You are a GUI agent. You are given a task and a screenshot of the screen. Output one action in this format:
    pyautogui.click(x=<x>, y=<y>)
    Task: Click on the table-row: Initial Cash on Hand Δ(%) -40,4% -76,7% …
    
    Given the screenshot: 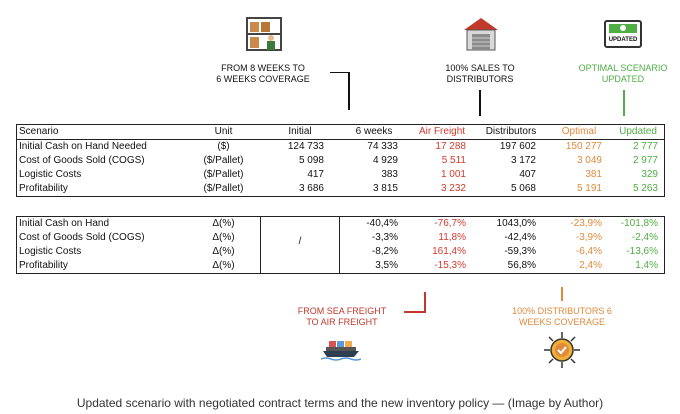 What is the action you would take?
    pyautogui.click(x=340, y=224)
    